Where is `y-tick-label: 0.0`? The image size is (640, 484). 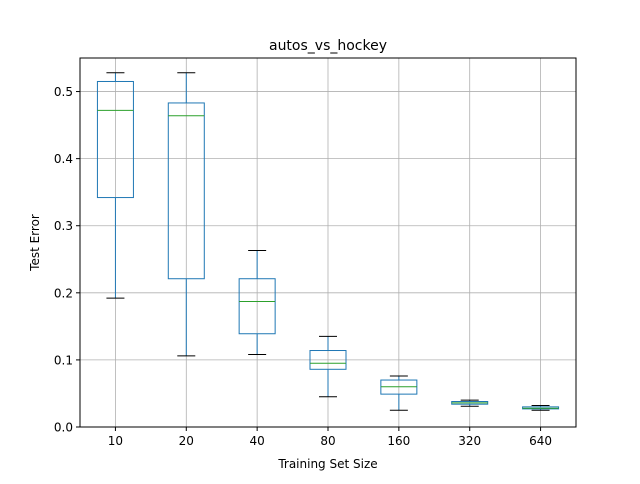
y-tick-label: 0.0 is located at coordinates (63, 428).